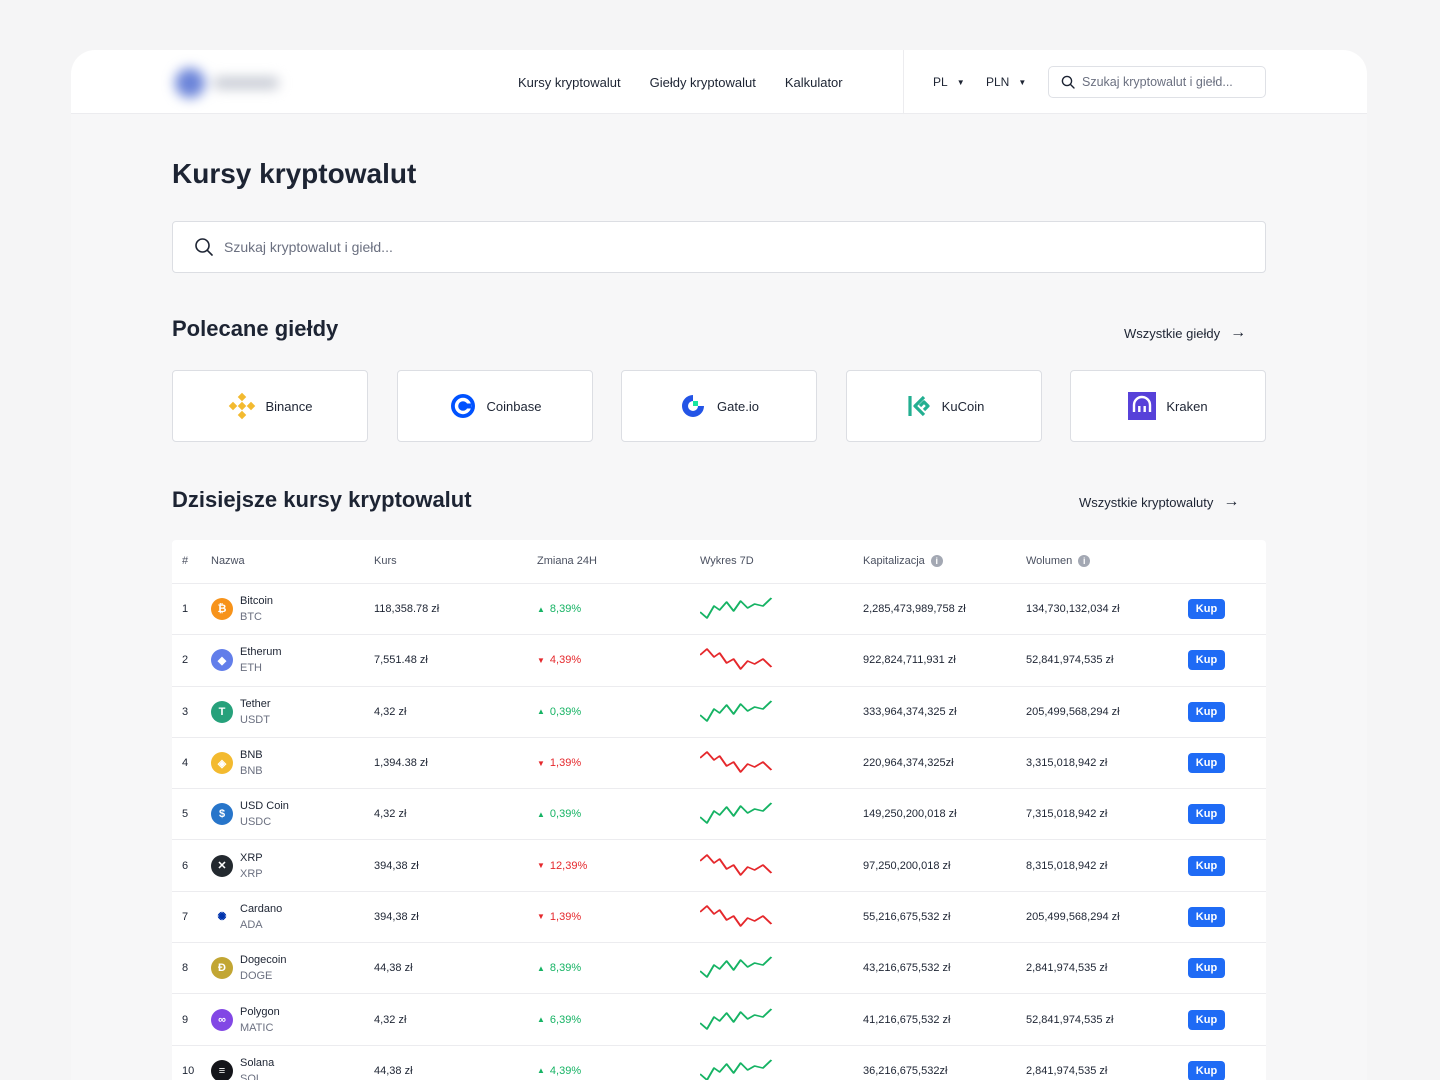 This screenshot has height=1080, width=1440. Describe the element at coordinates (1073, 916) in the screenshot. I see `volume-cell: 205,499,568,294 zł` at that location.